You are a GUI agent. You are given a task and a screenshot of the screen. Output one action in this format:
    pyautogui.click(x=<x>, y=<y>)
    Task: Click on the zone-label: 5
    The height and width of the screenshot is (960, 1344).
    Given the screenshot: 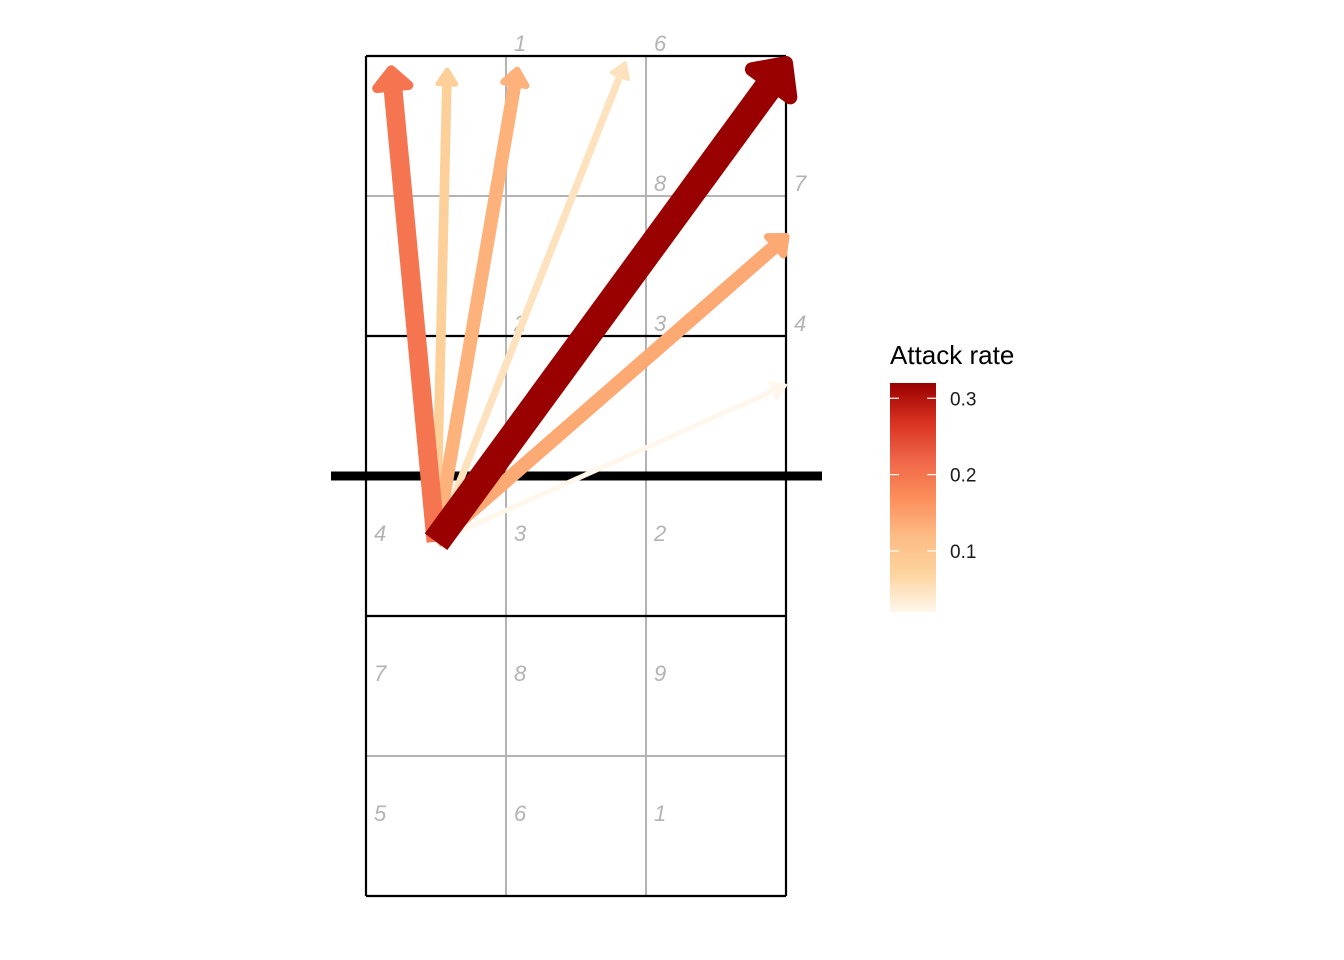 What is the action you would take?
    pyautogui.click(x=380, y=813)
    